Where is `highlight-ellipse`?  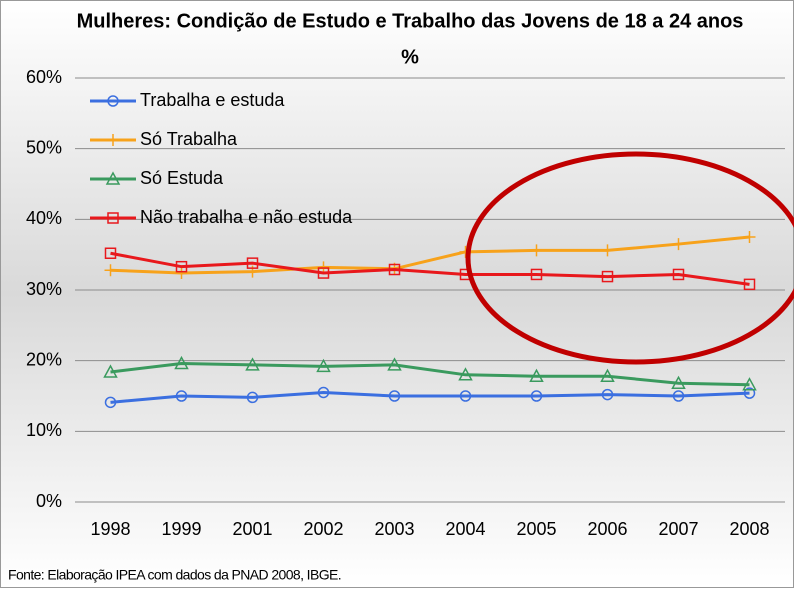
highlight-ellipse is located at coordinates (629, 258).